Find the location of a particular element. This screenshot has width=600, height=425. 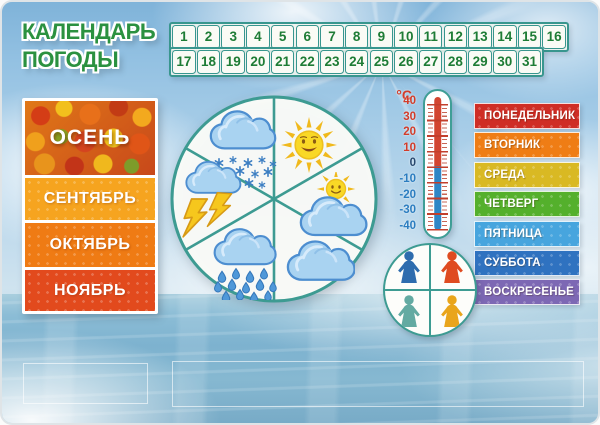

person-figure-yellow is located at coordinates (452, 312).